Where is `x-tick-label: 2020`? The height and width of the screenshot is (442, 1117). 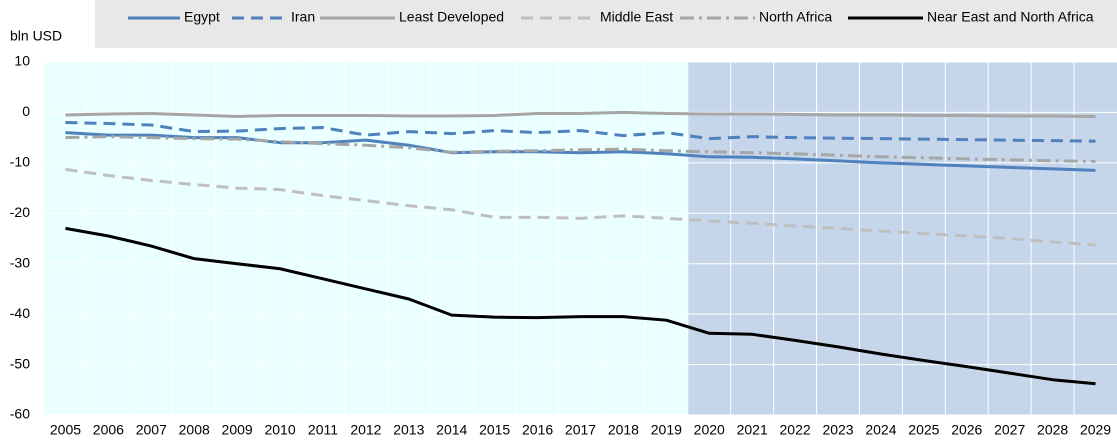 x-tick-label: 2020 is located at coordinates (709, 430).